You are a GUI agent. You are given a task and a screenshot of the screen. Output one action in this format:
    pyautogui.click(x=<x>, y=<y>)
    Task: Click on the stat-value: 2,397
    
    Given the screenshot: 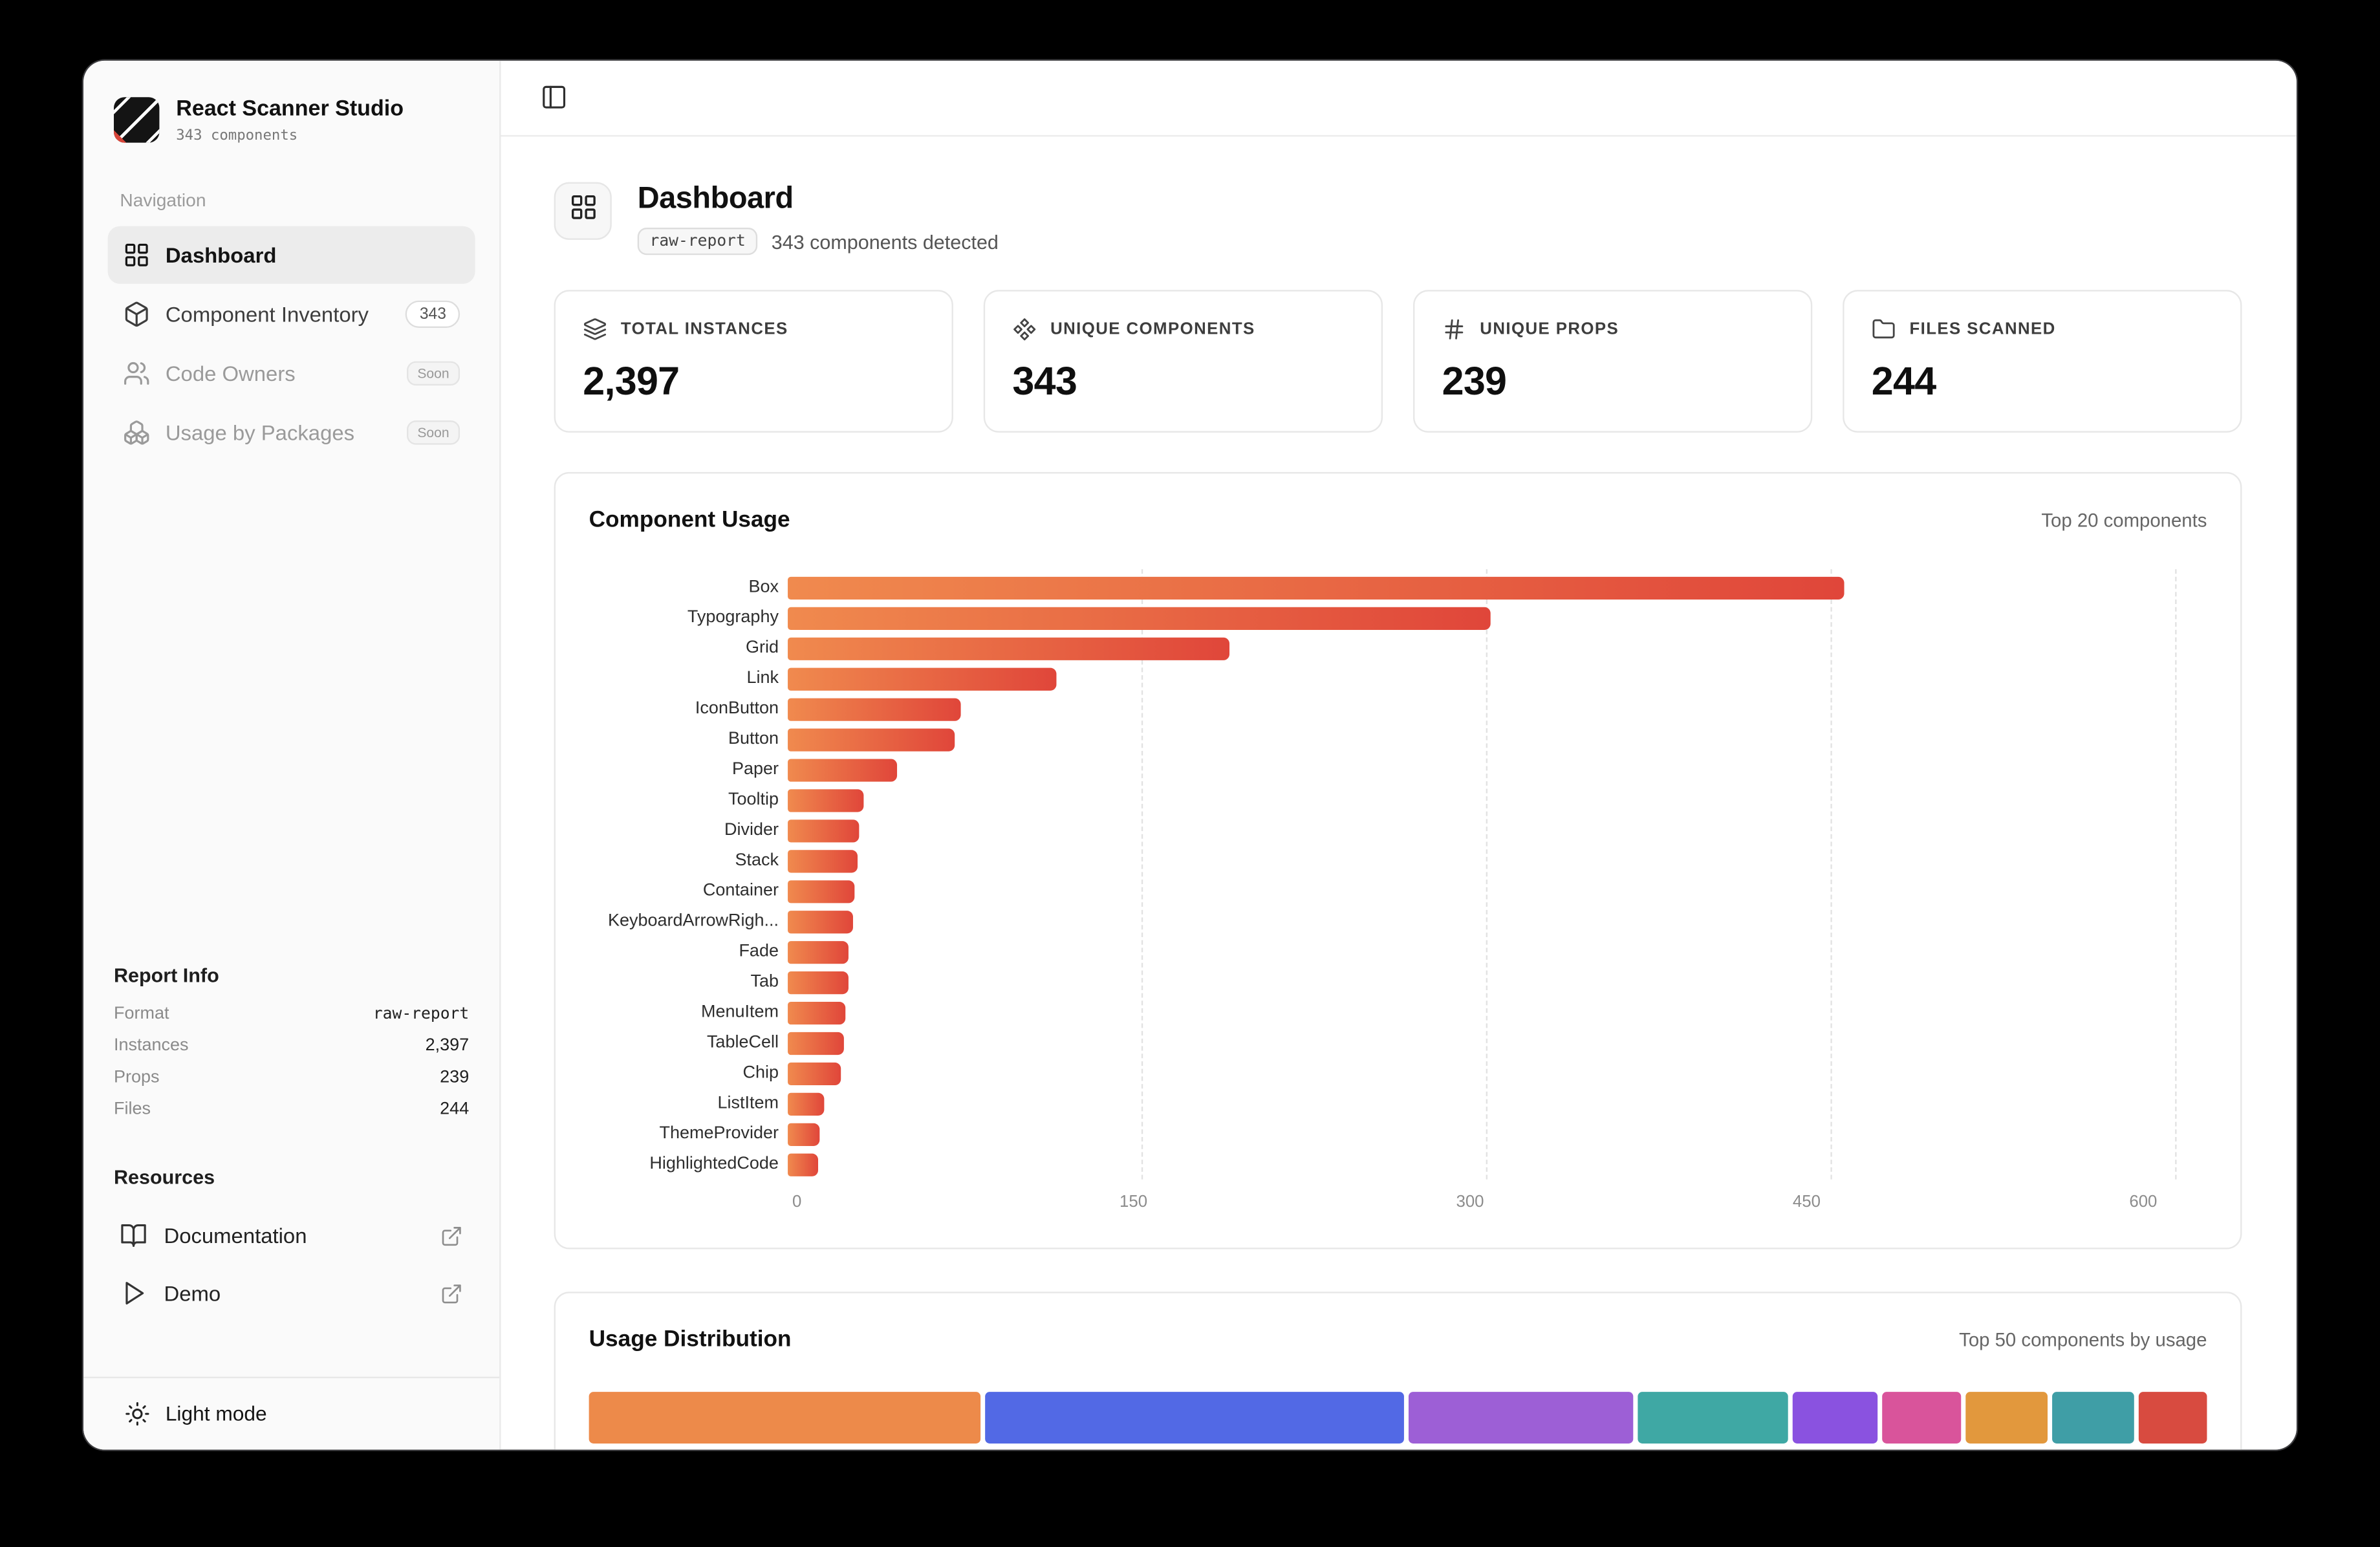 What is the action you would take?
    pyautogui.click(x=631, y=381)
    